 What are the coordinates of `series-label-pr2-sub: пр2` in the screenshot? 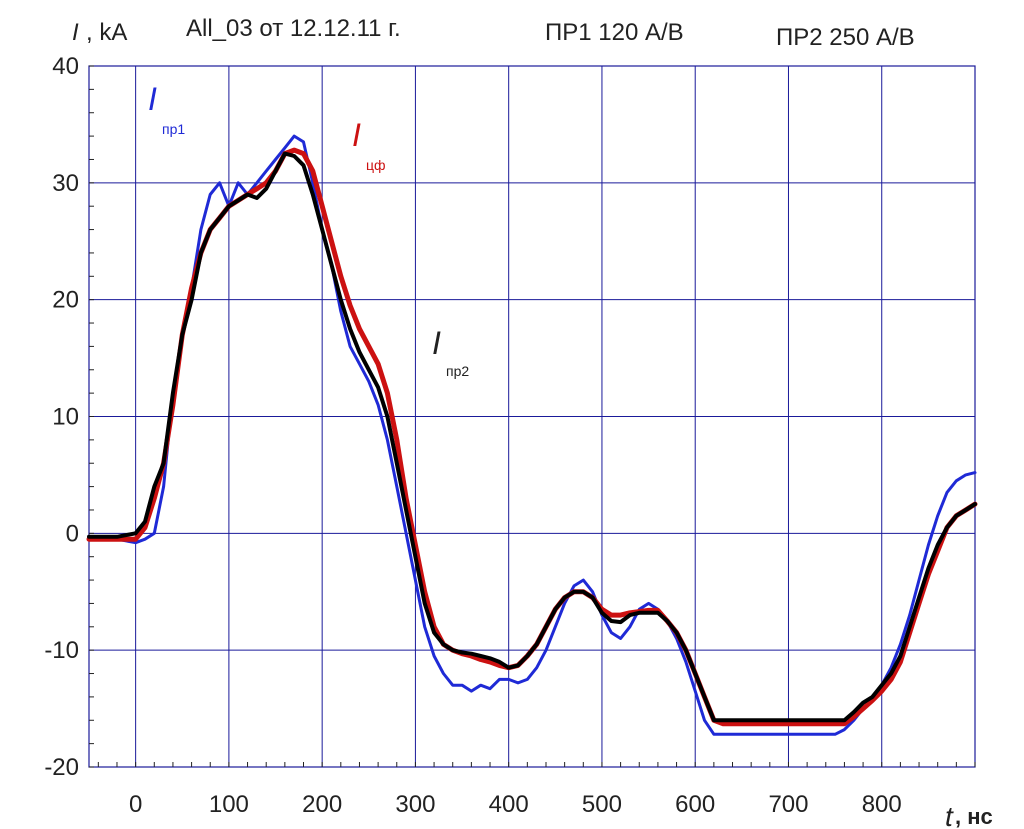 It's located at (457, 371).